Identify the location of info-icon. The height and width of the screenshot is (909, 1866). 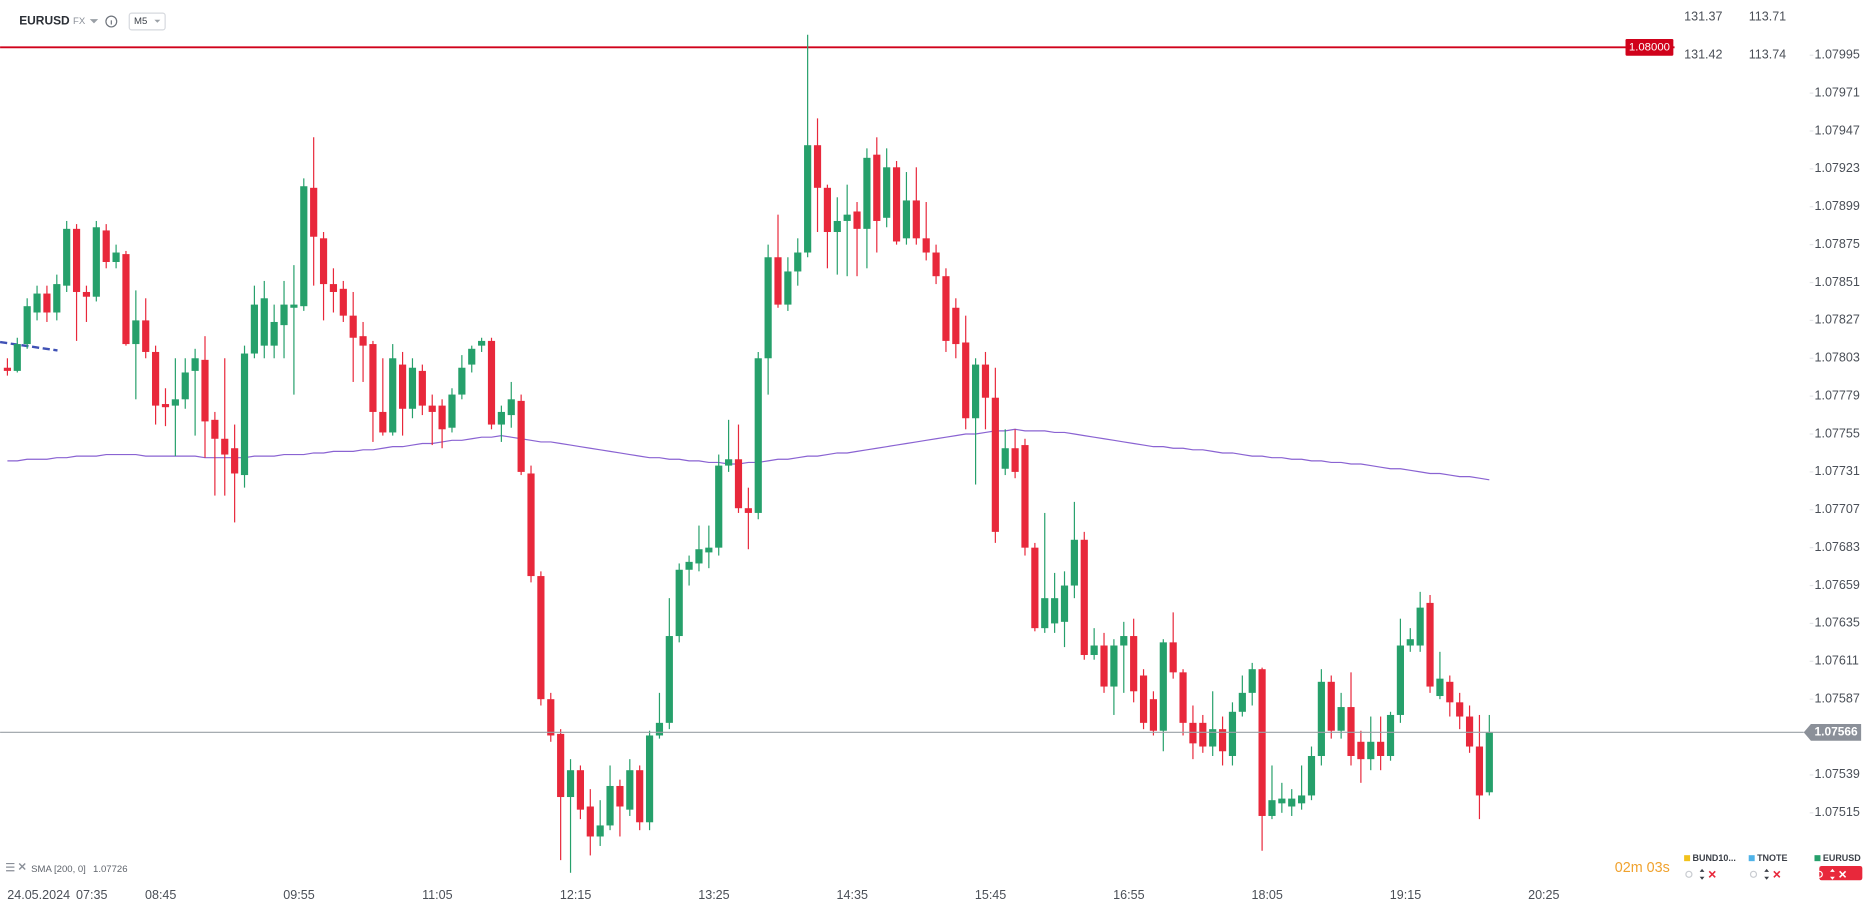
(111, 21).